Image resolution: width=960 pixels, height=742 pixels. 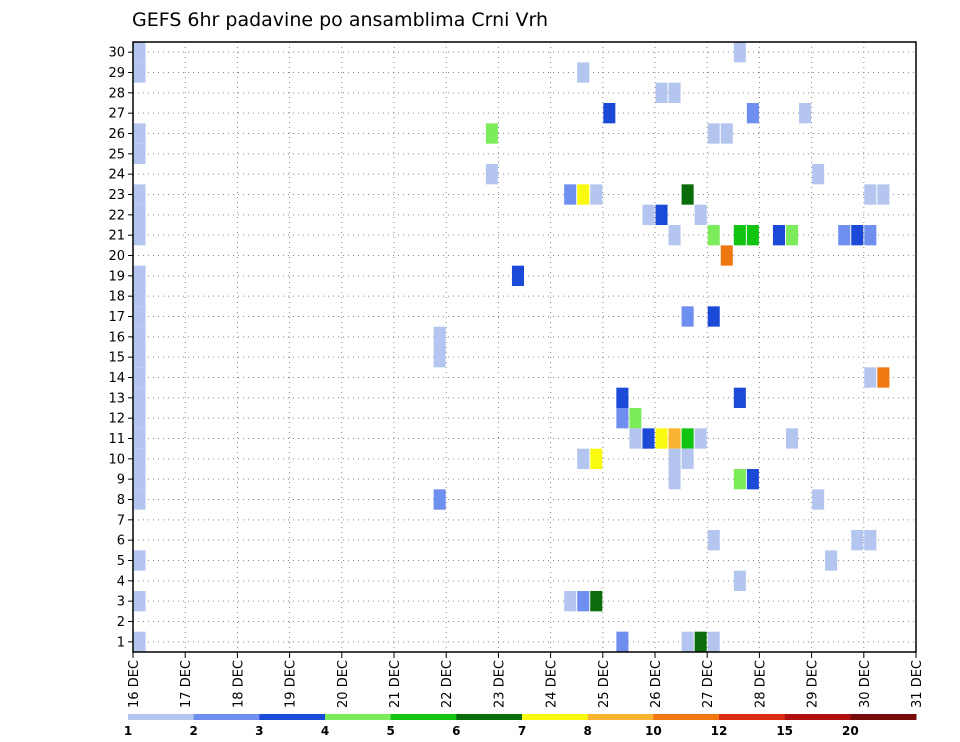 What do you see at coordinates (121, 541) in the screenshot?
I see `y-tick-label: 6` at bounding box center [121, 541].